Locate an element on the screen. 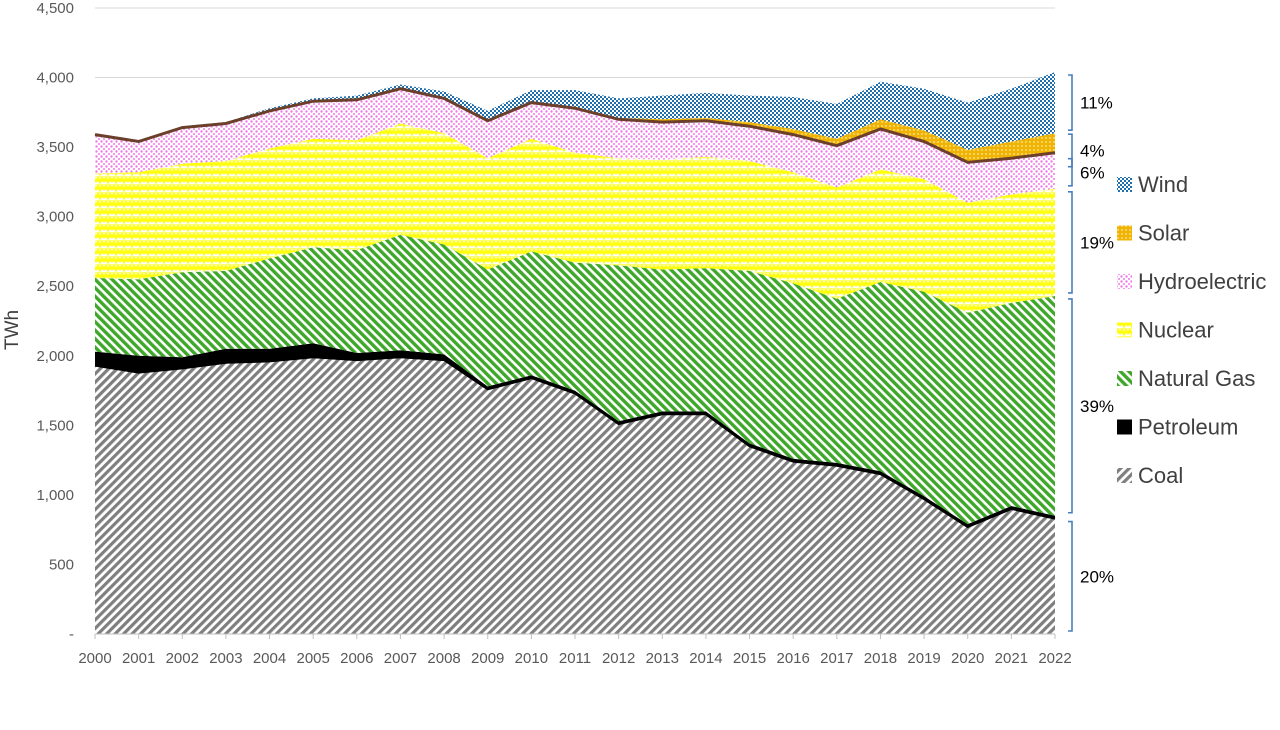 This screenshot has height=730, width=1280. x-tick-label: 2011 is located at coordinates (575, 658).